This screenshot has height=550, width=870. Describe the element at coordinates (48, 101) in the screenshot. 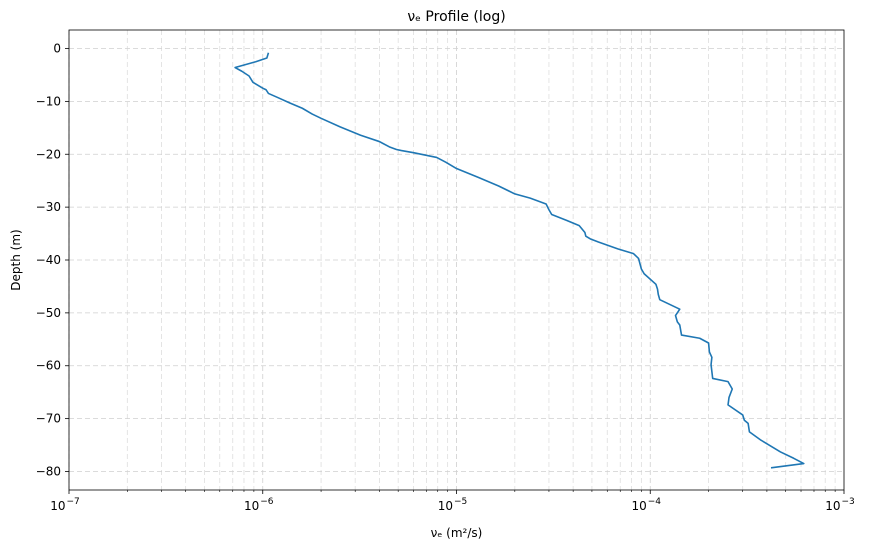

I see `y-tick-label: −10` at that location.